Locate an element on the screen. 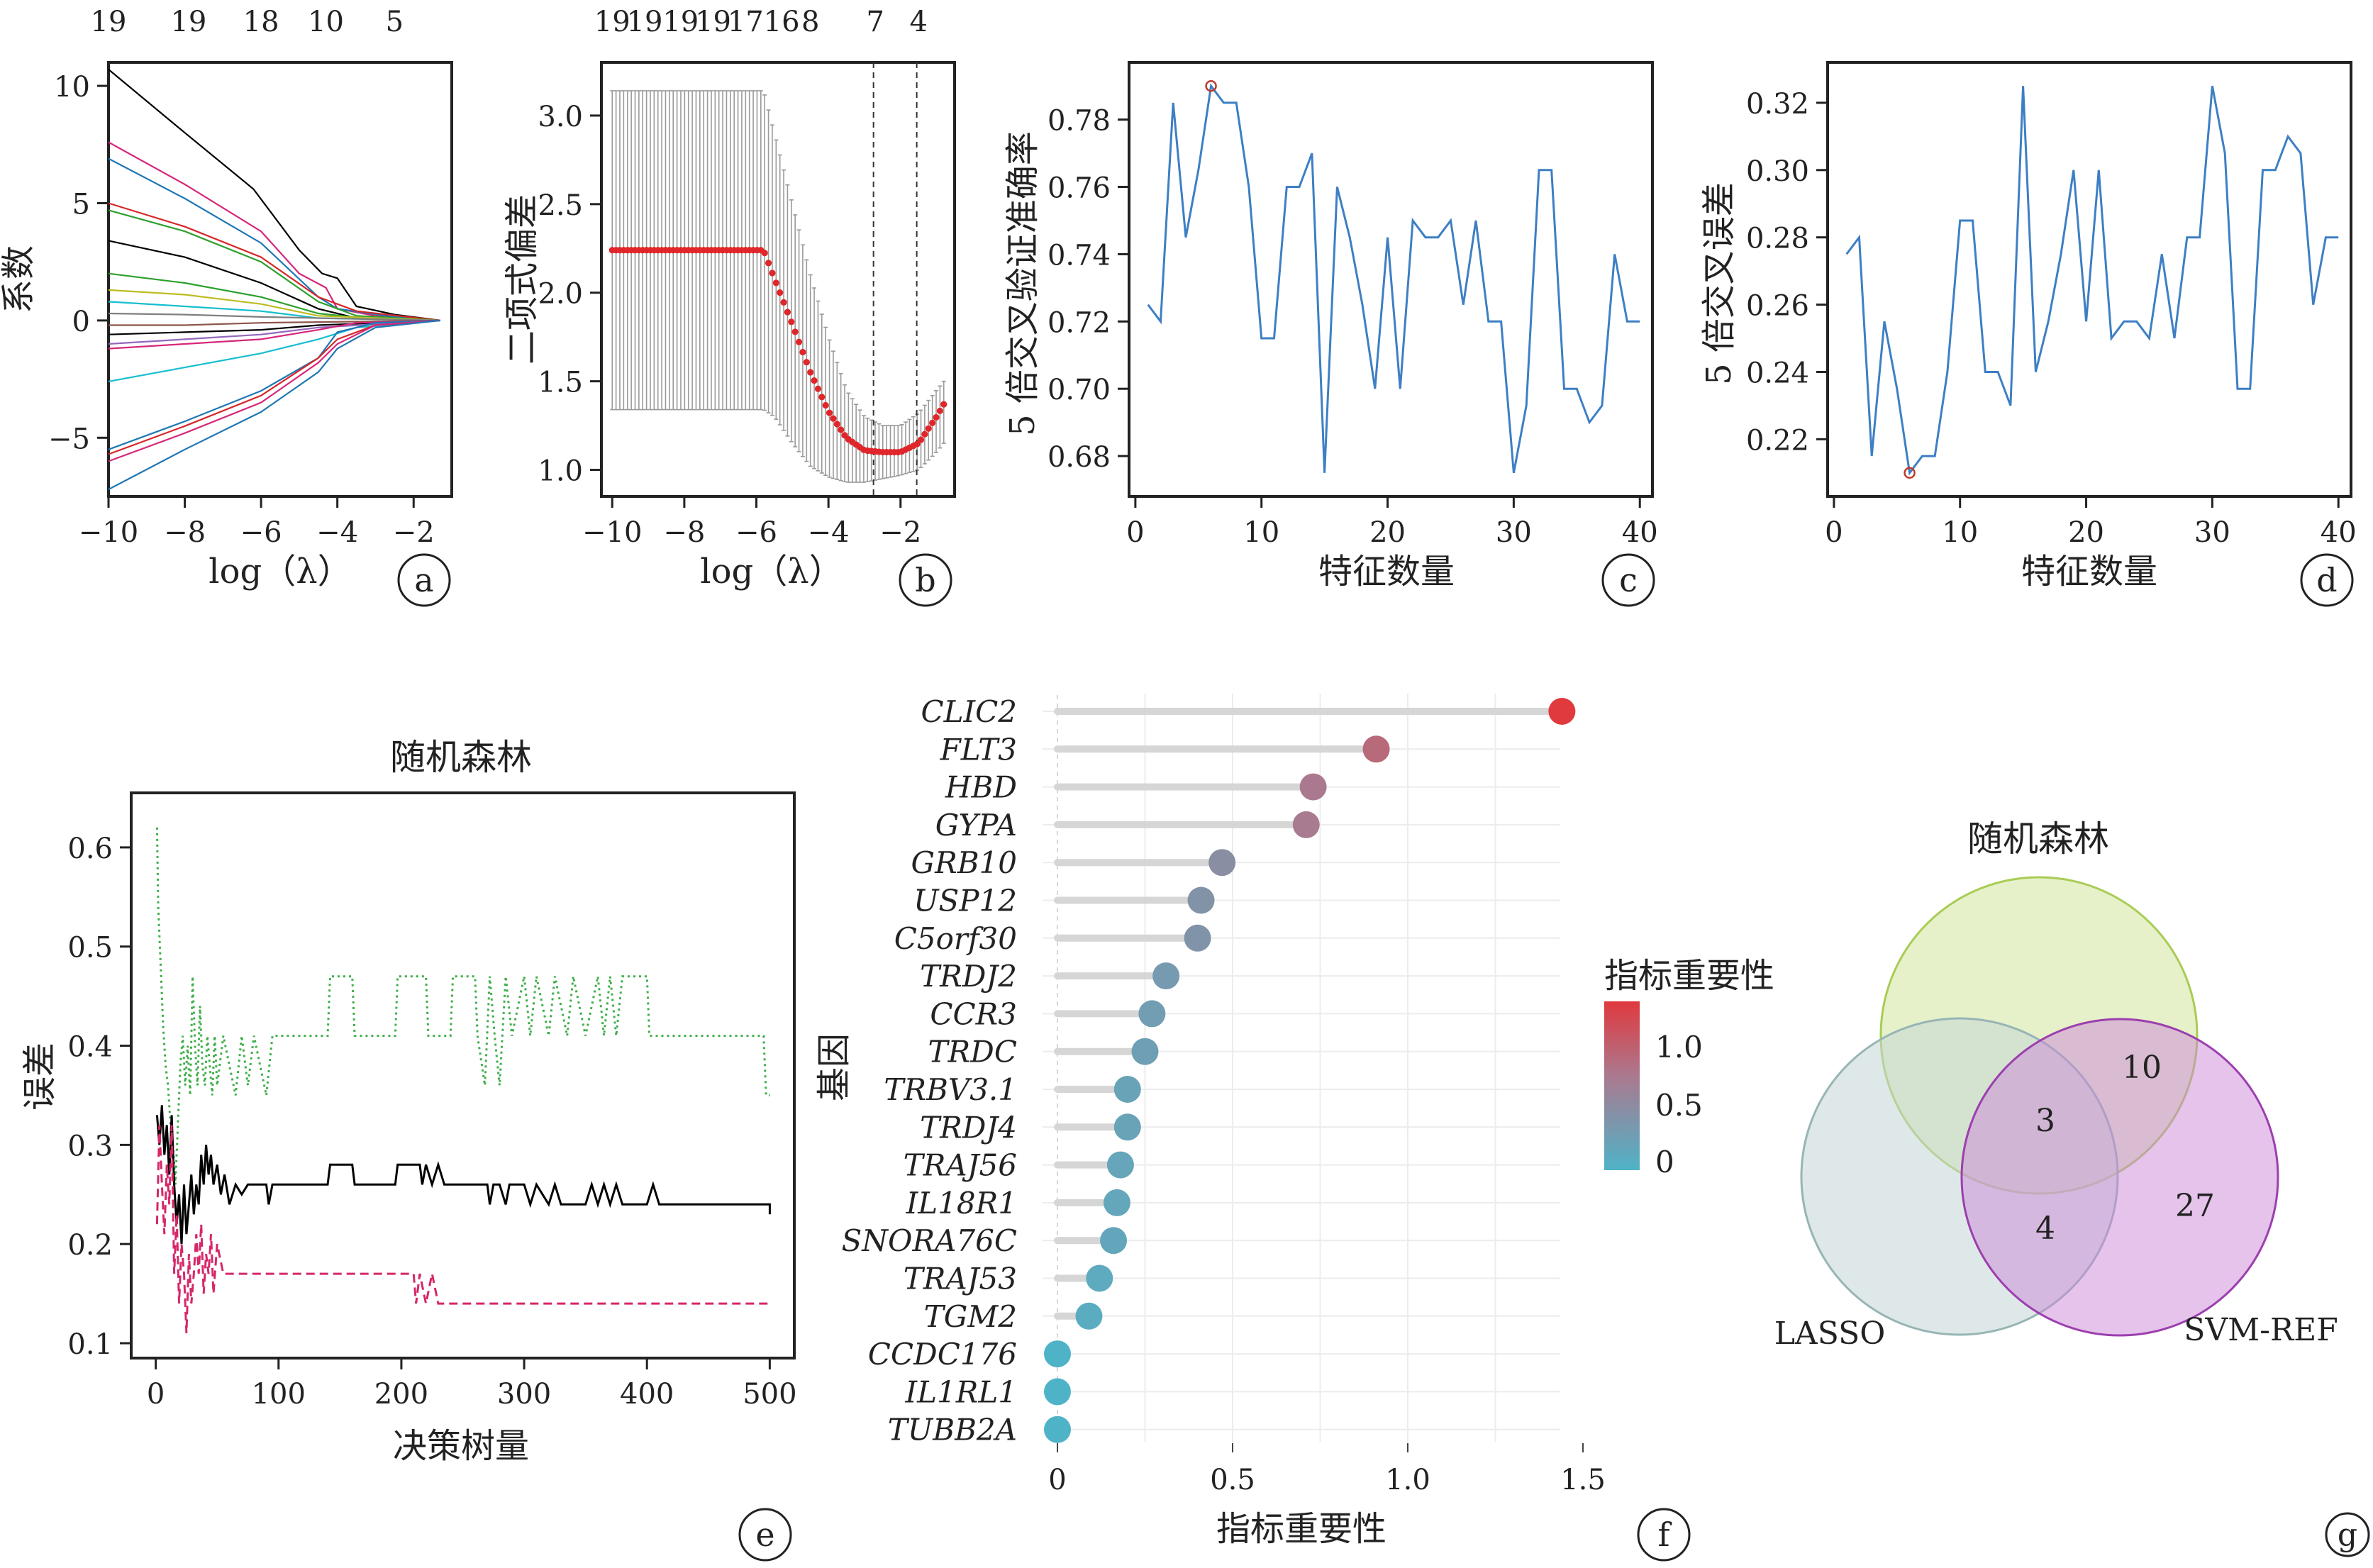  x-tick-label: 0 is located at coordinates (156, 1394).